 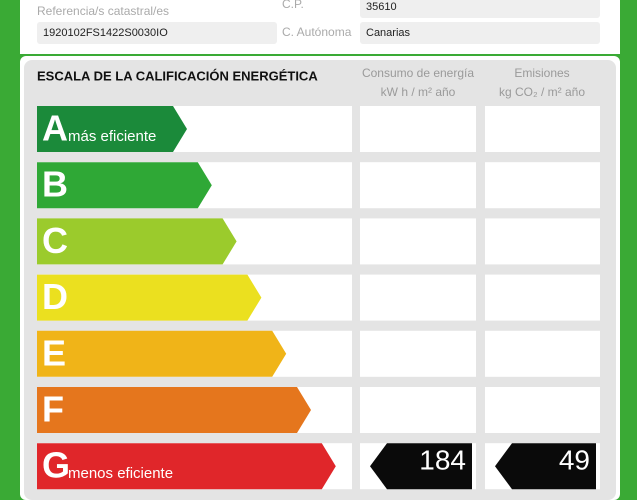 I want to click on field-value: Canarias, so click(x=388, y=33).